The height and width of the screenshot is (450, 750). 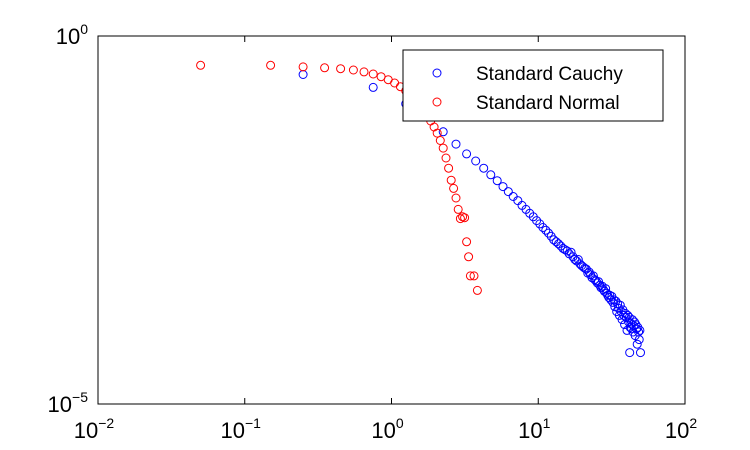 What do you see at coordinates (94, 429) in the screenshot?
I see `x-tick-label: 10⁻²` at bounding box center [94, 429].